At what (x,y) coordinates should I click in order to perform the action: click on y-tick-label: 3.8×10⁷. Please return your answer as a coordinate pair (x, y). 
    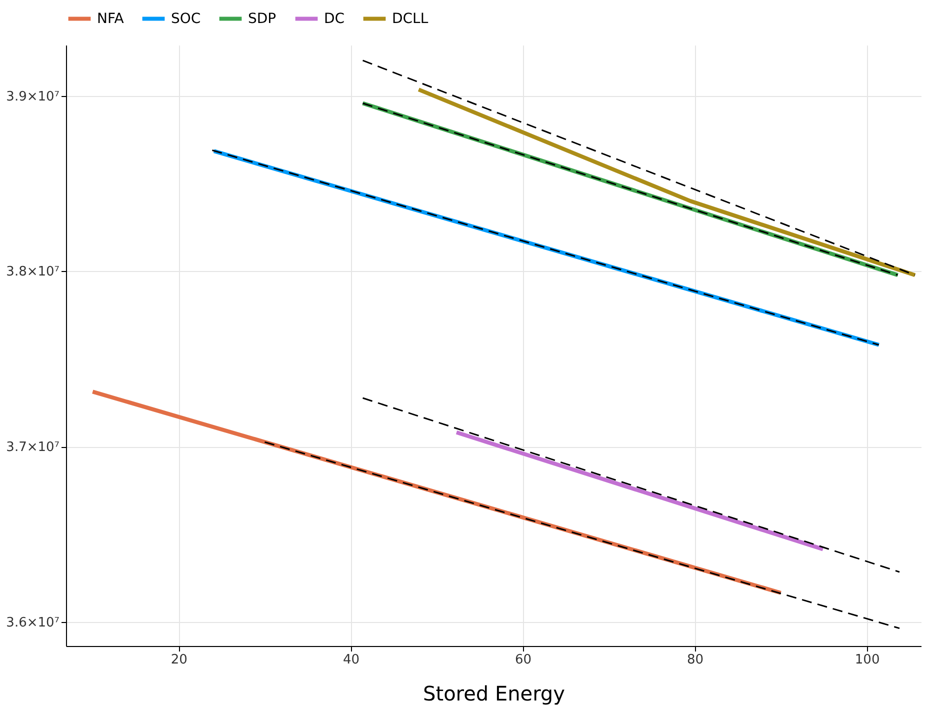
    Looking at the image, I should click on (33, 272).